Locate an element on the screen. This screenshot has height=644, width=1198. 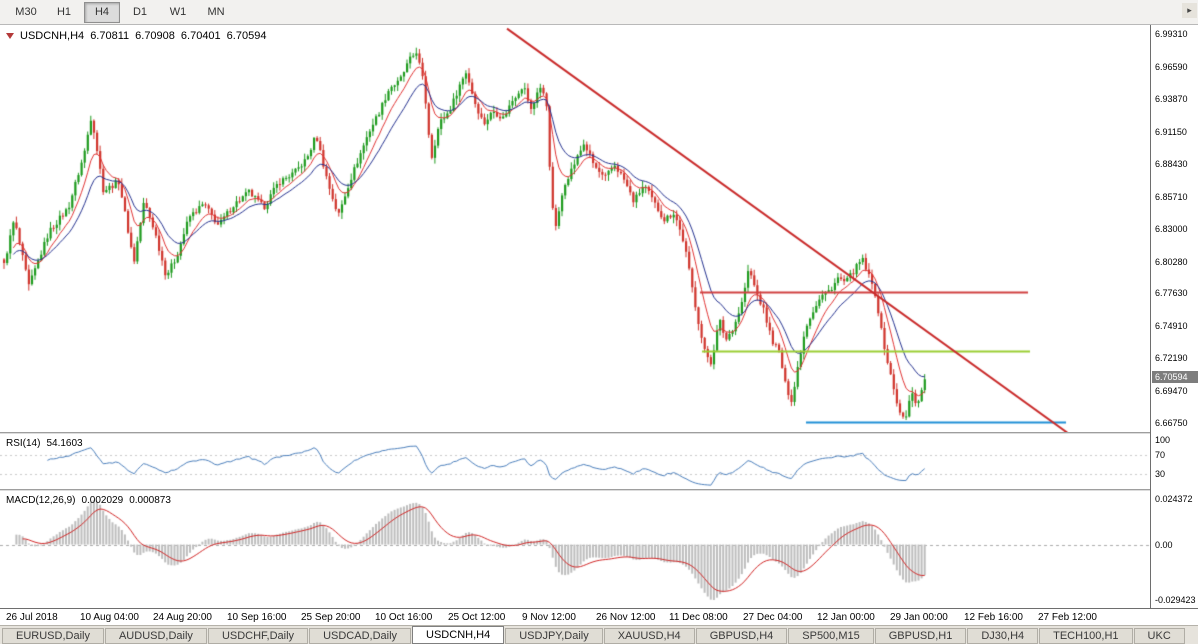
price-tick-label: 6.85710 is located at coordinates (1171, 197).